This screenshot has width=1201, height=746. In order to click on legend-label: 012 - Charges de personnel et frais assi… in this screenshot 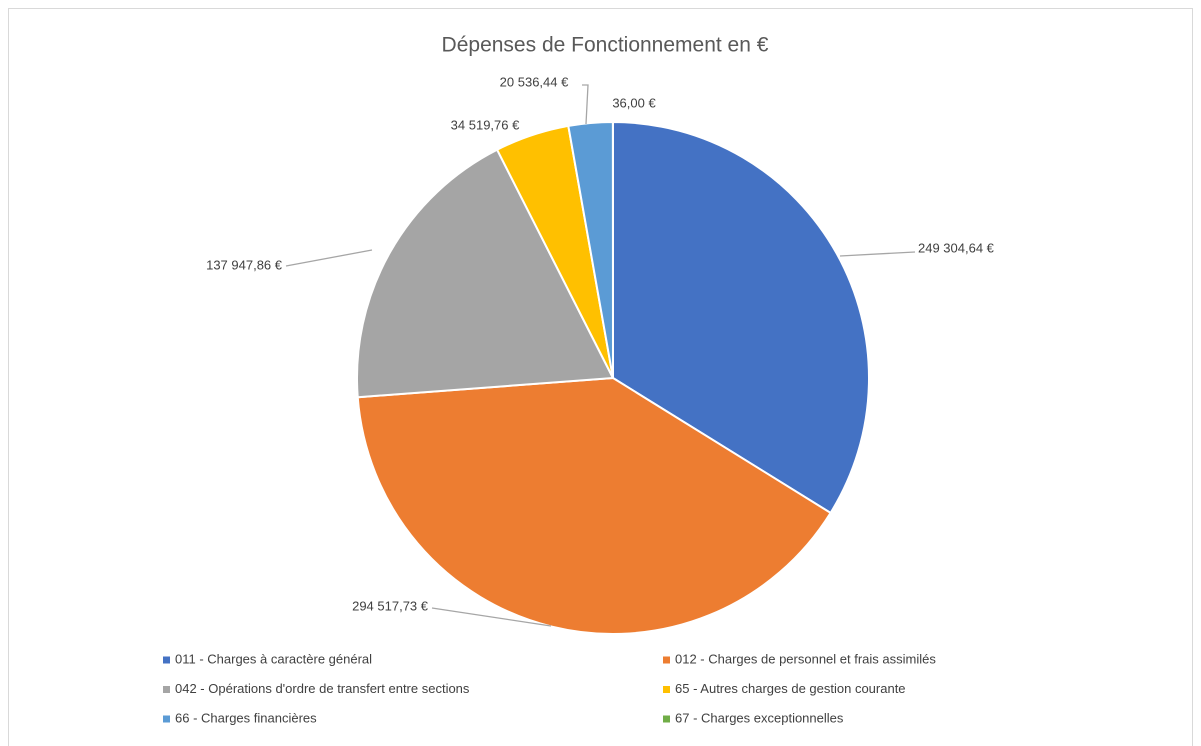, I will do `click(805, 658)`.